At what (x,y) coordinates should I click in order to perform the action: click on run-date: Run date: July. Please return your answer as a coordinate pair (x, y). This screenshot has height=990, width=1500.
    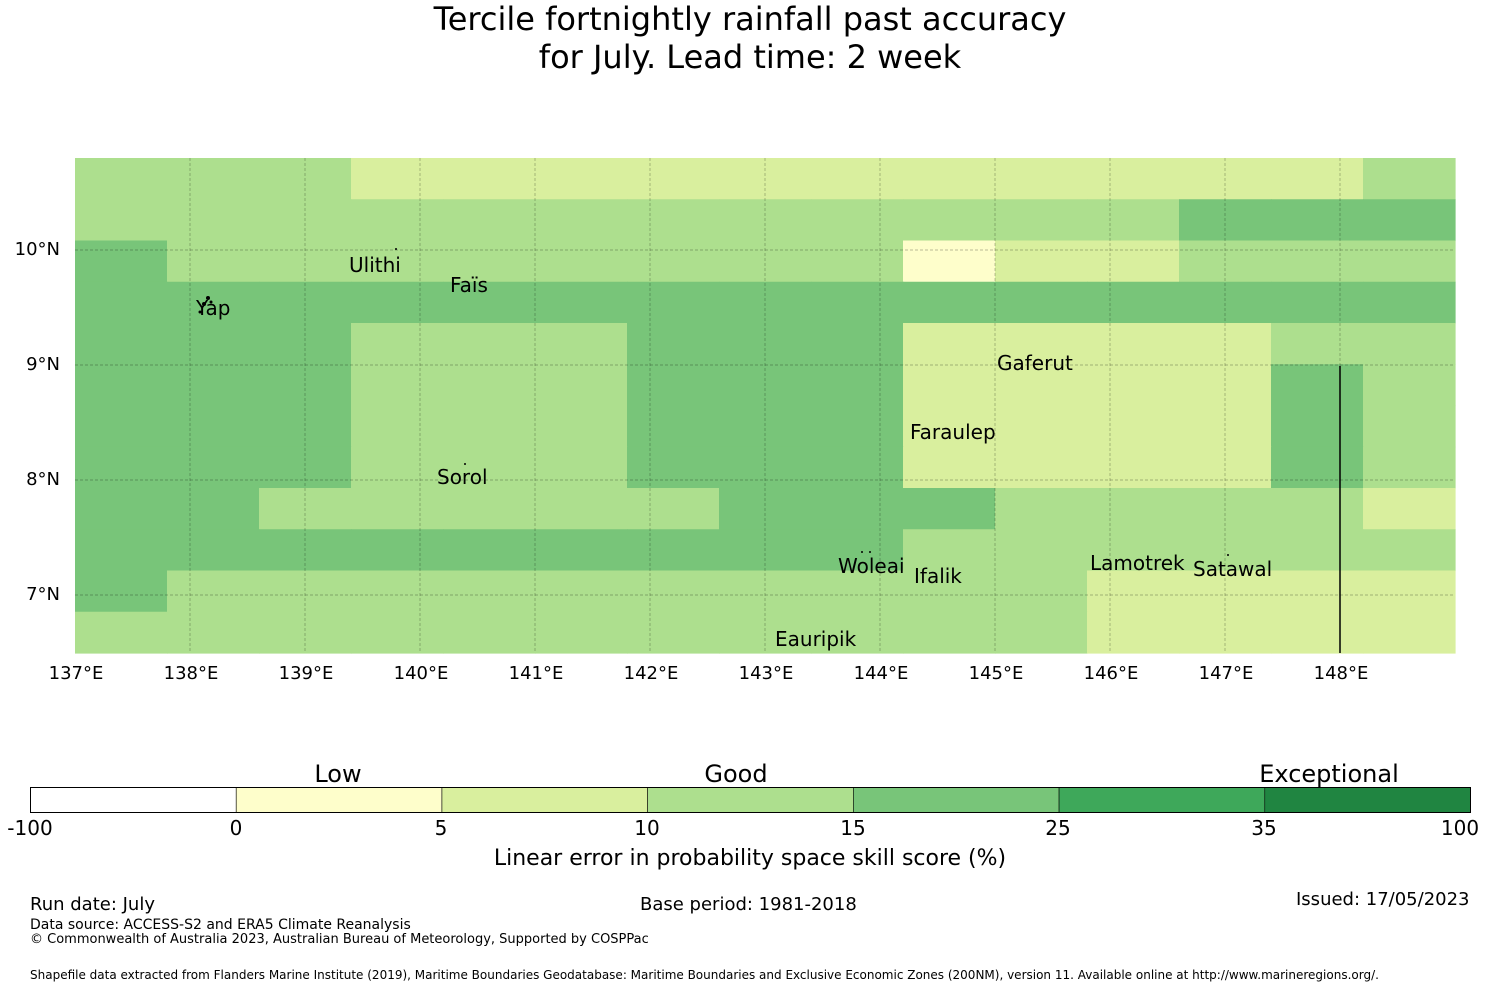
    Looking at the image, I should click on (92, 904).